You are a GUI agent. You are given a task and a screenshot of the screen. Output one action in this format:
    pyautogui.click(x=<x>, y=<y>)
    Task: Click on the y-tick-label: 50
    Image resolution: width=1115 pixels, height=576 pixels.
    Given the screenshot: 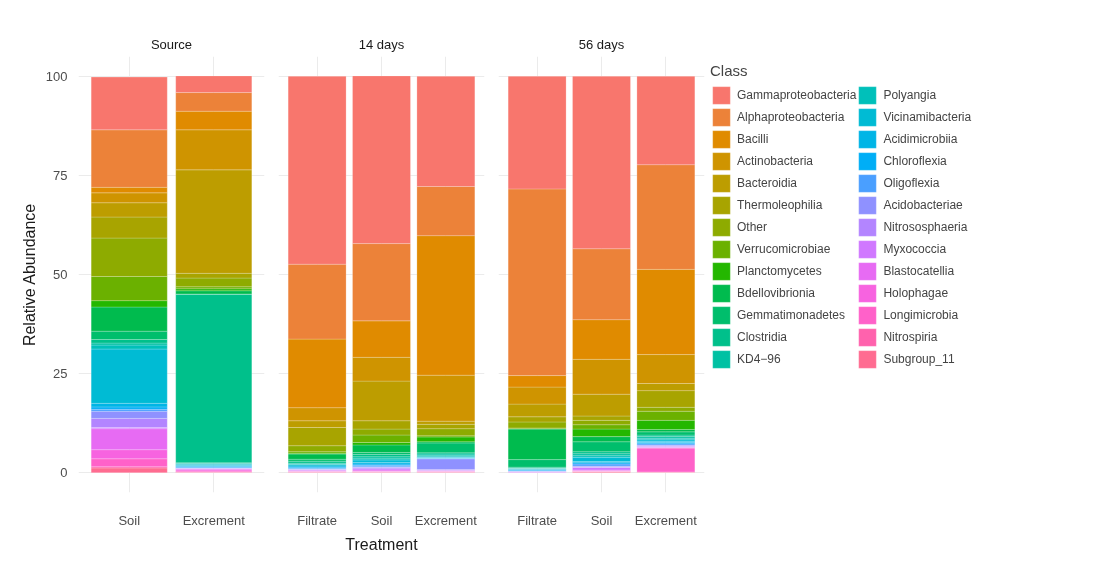 What is the action you would take?
    pyautogui.click(x=60, y=274)
    